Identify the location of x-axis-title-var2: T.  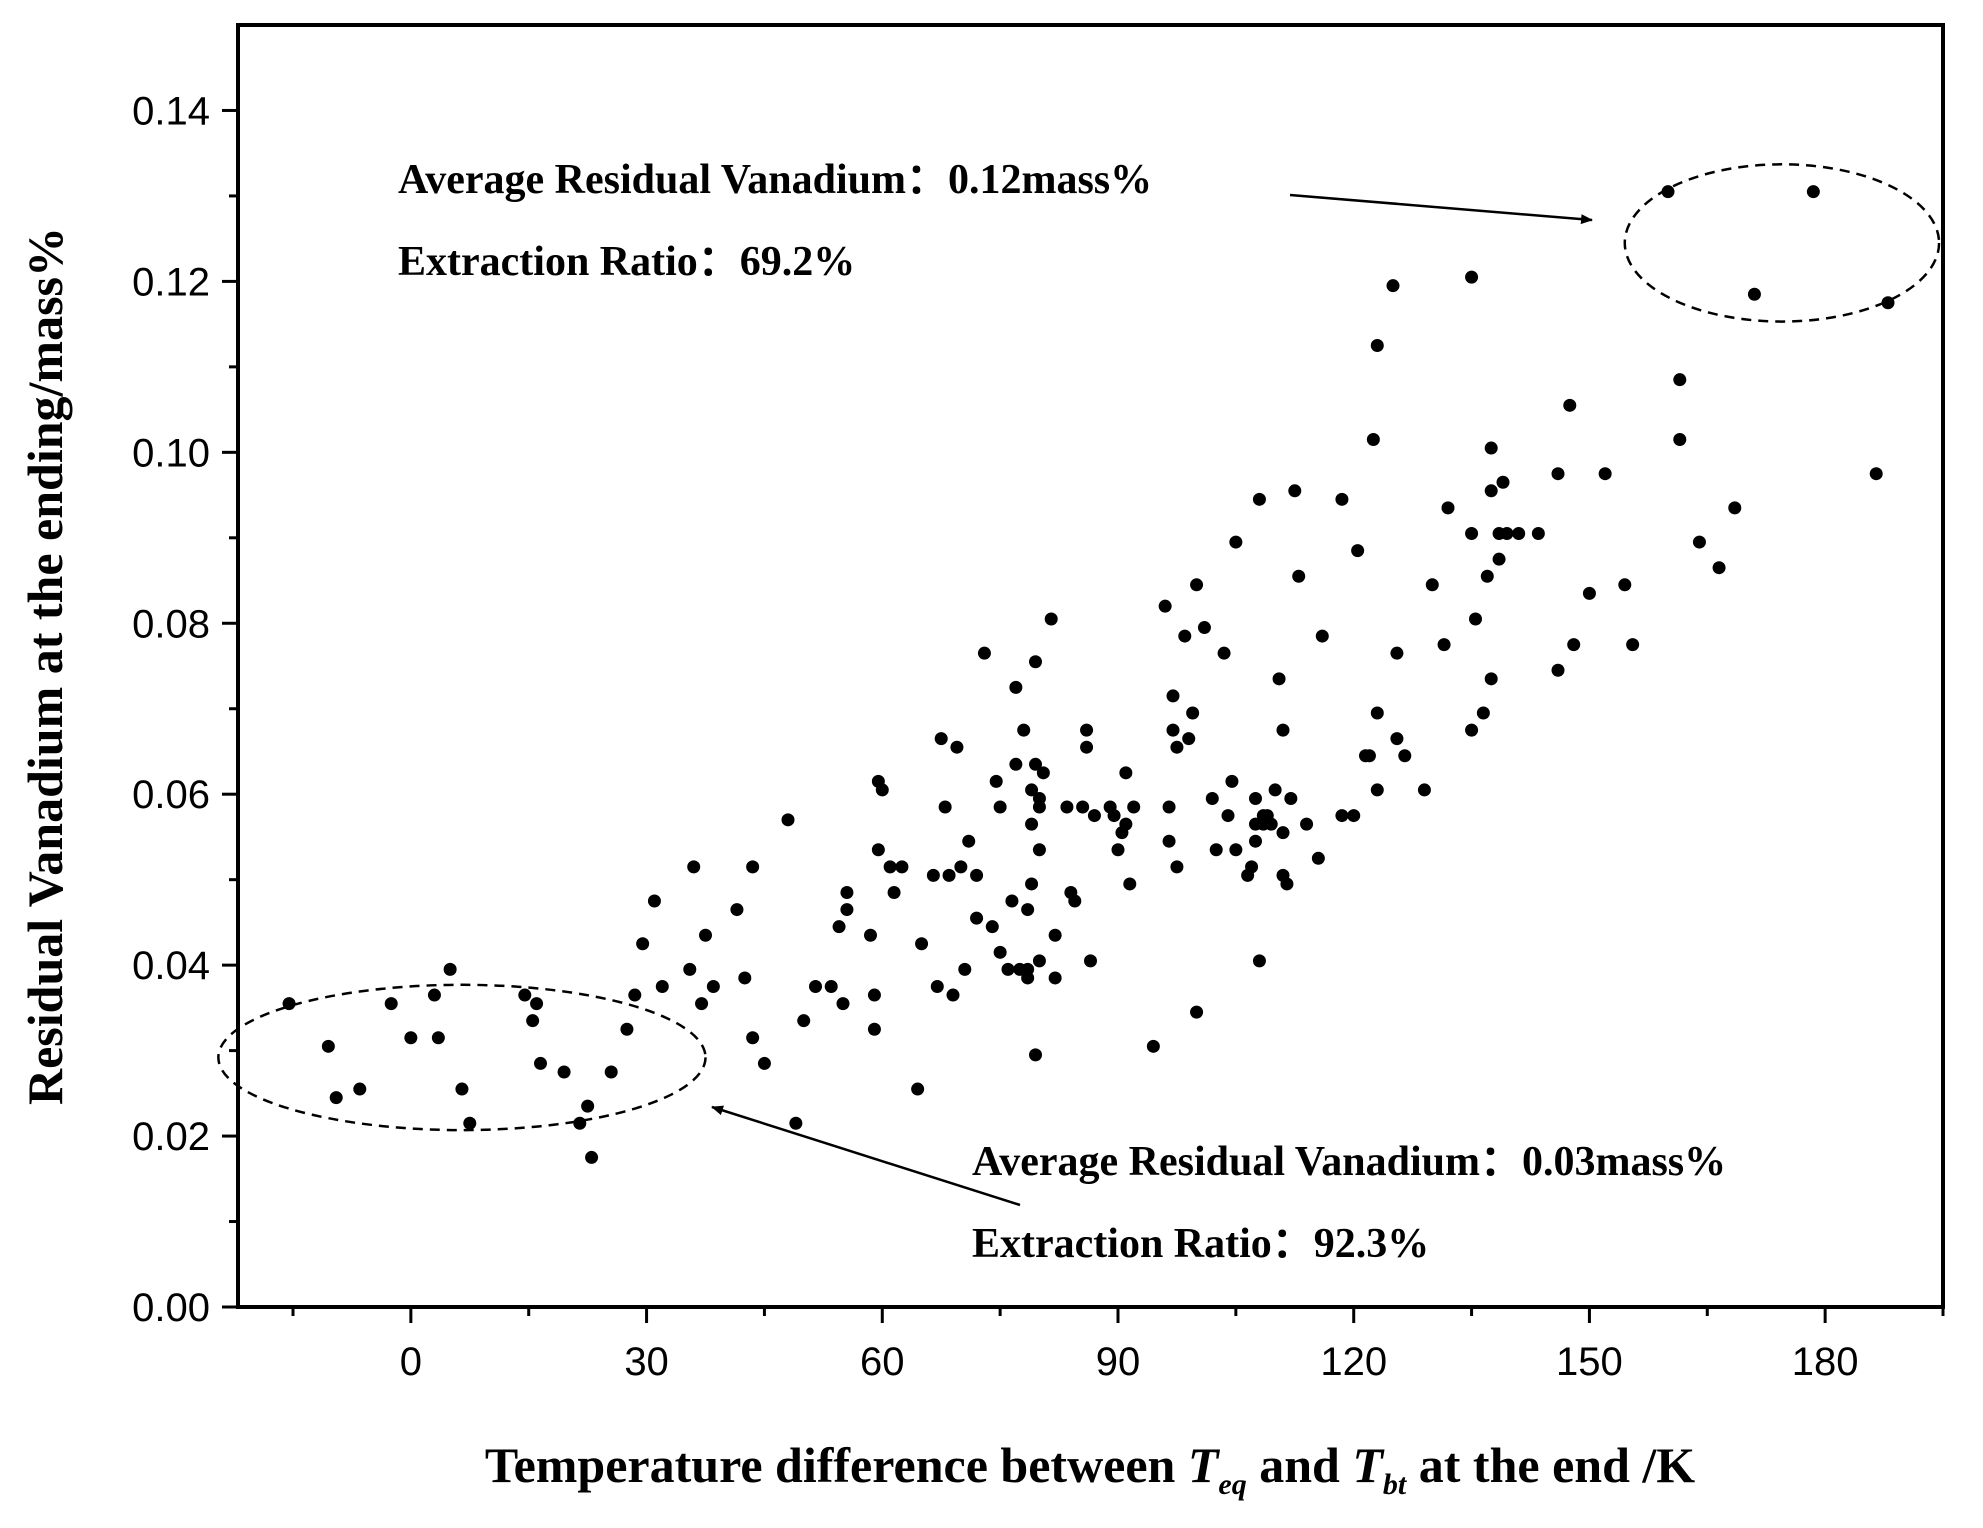
(1368, 1465).